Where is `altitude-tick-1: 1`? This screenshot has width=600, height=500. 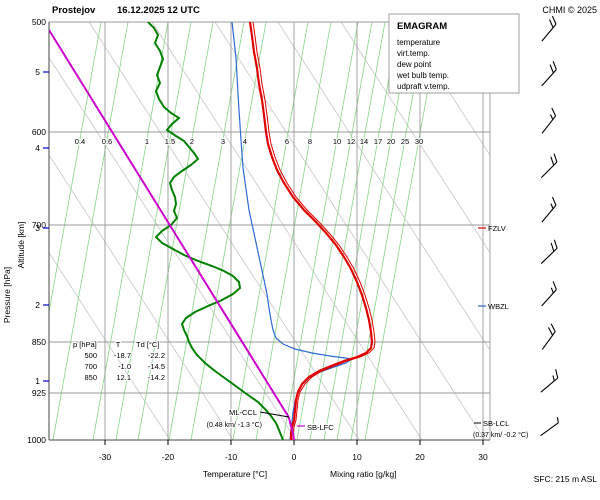 altitude-tick-1: 1 is located at coordinates (37, 381).